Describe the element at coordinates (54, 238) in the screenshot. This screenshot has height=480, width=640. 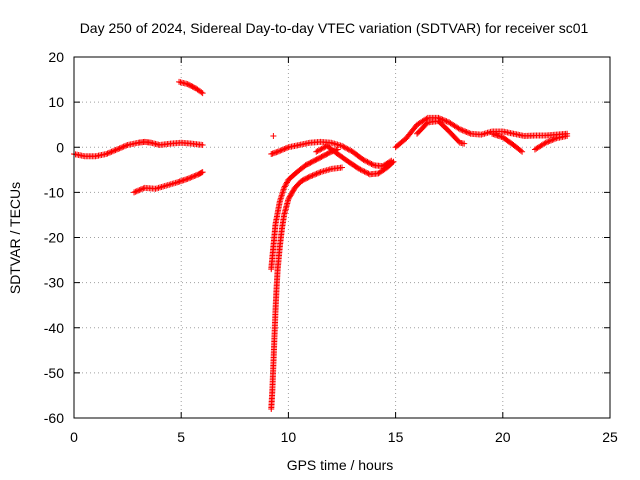
I see `y-tick-label: -20` at that location.